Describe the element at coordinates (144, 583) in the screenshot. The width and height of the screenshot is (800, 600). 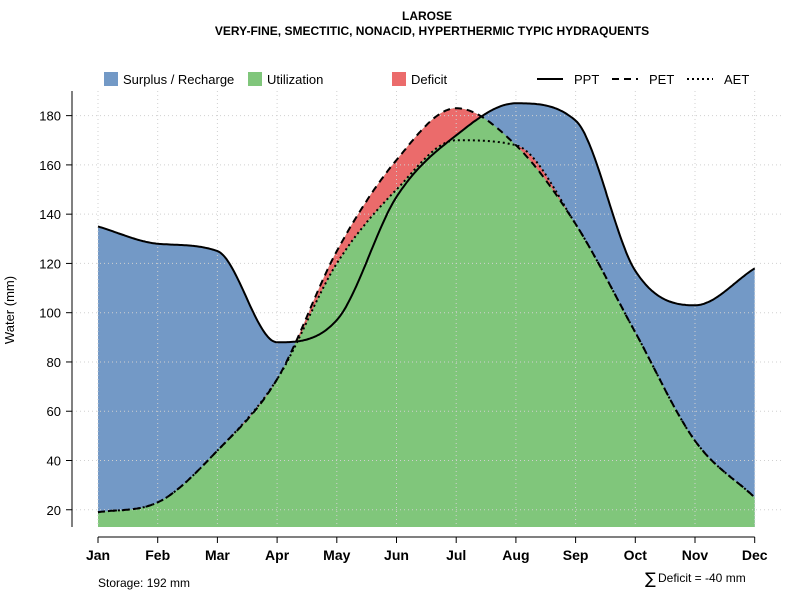
I see `storage-annotation: Storage: 192 mm` at that location.